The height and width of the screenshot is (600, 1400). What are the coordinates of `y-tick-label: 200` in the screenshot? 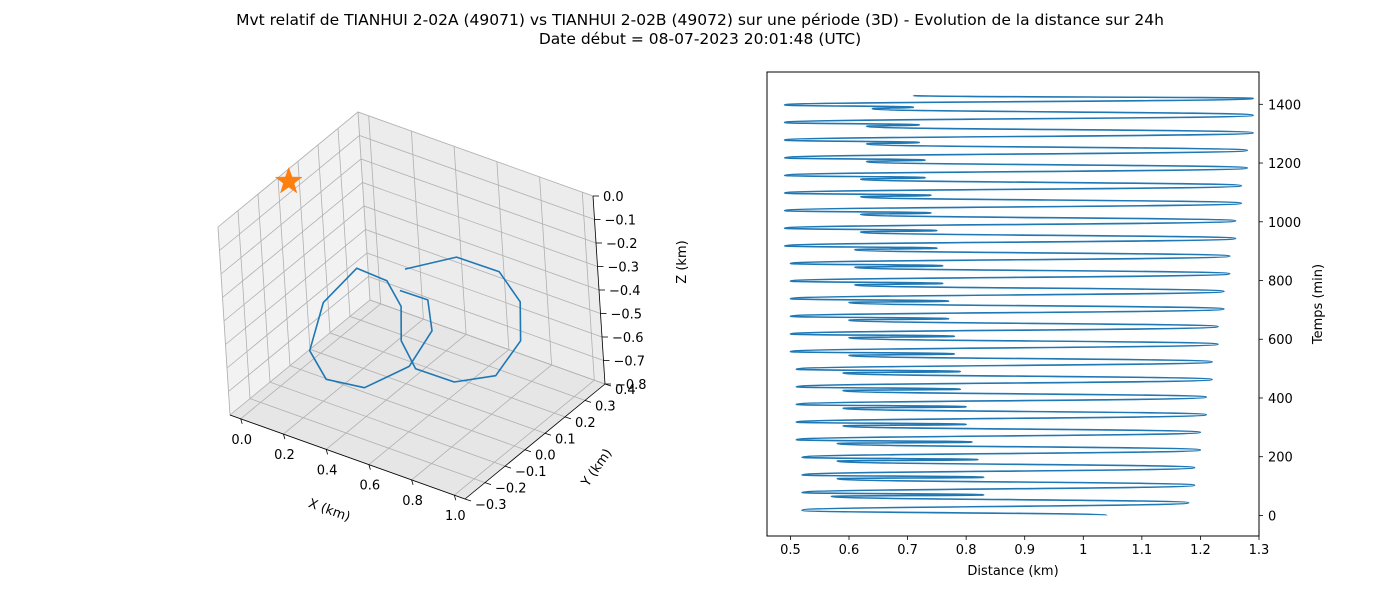 It's located at (1280, 458).